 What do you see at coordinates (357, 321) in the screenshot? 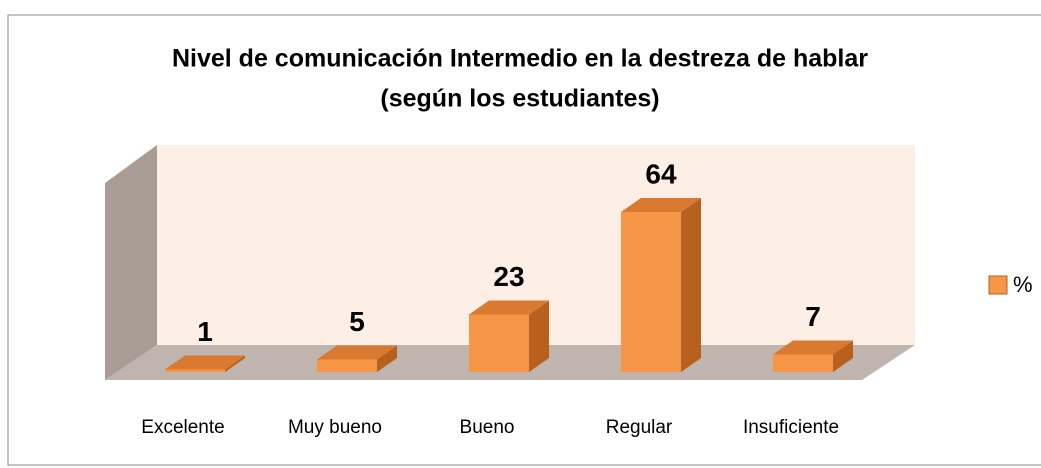
I see `data-label: 5` at bounding box center [357, 321].